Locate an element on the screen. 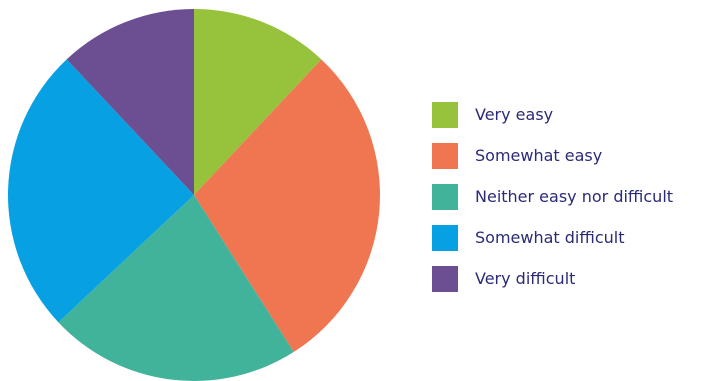 This screenshot has width=704, height=381. legend-swatch-somewhat-difficult is located at coordinates (445, 238).